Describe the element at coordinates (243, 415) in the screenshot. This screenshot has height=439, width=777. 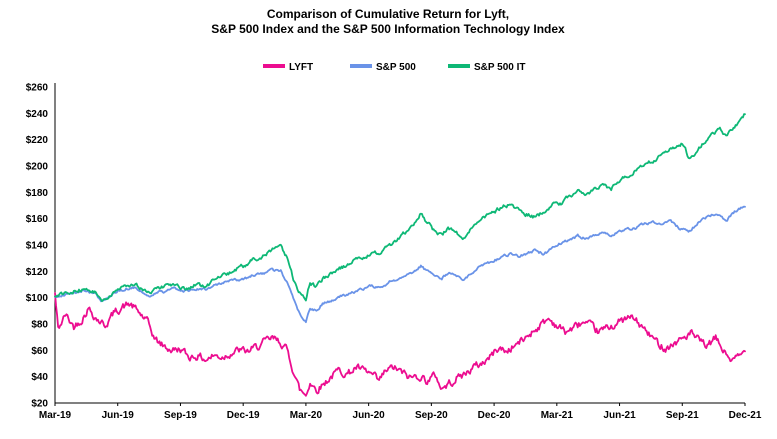
I see `x-tick-label: Dec-19` at that location.